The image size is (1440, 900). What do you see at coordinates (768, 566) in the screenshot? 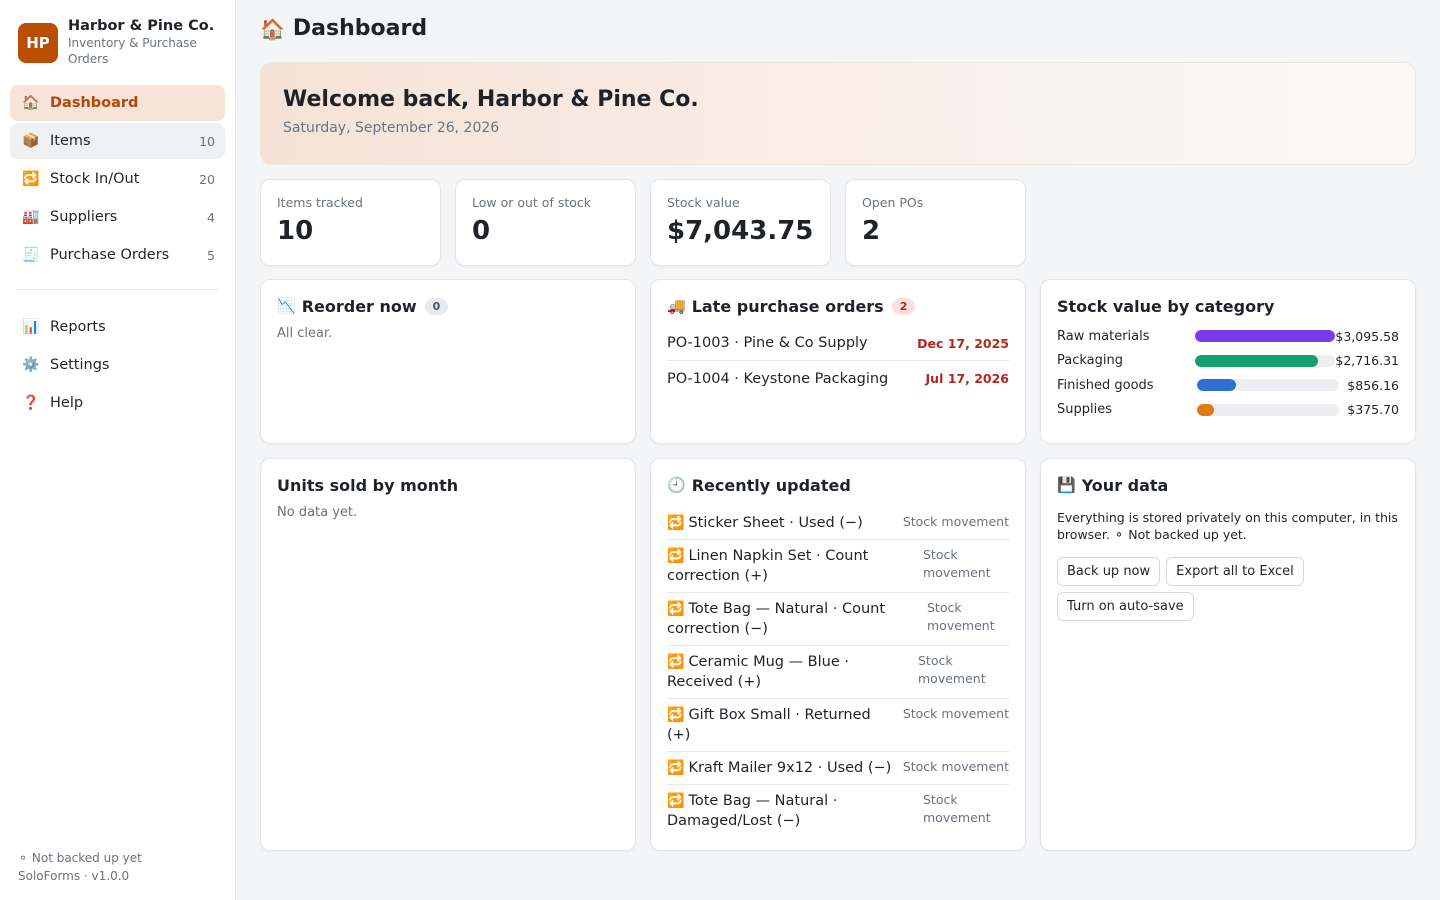
I see `recent-row-text: Linen Napkin Set · Count correction (+)` at bounding box center [768, 566].